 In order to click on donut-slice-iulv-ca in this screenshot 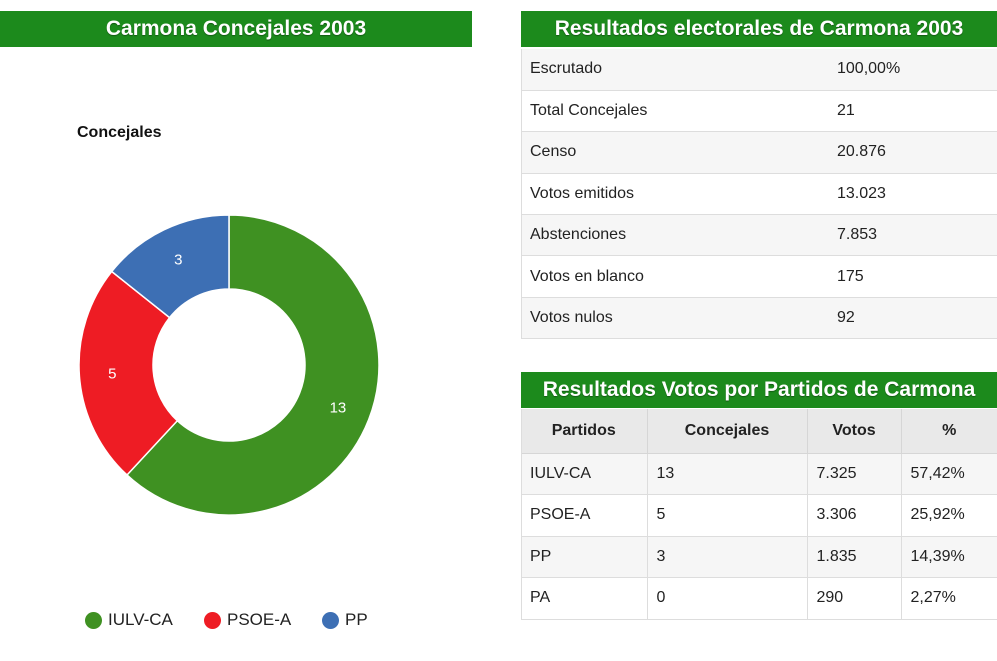, I will do `click(252, 365)`.